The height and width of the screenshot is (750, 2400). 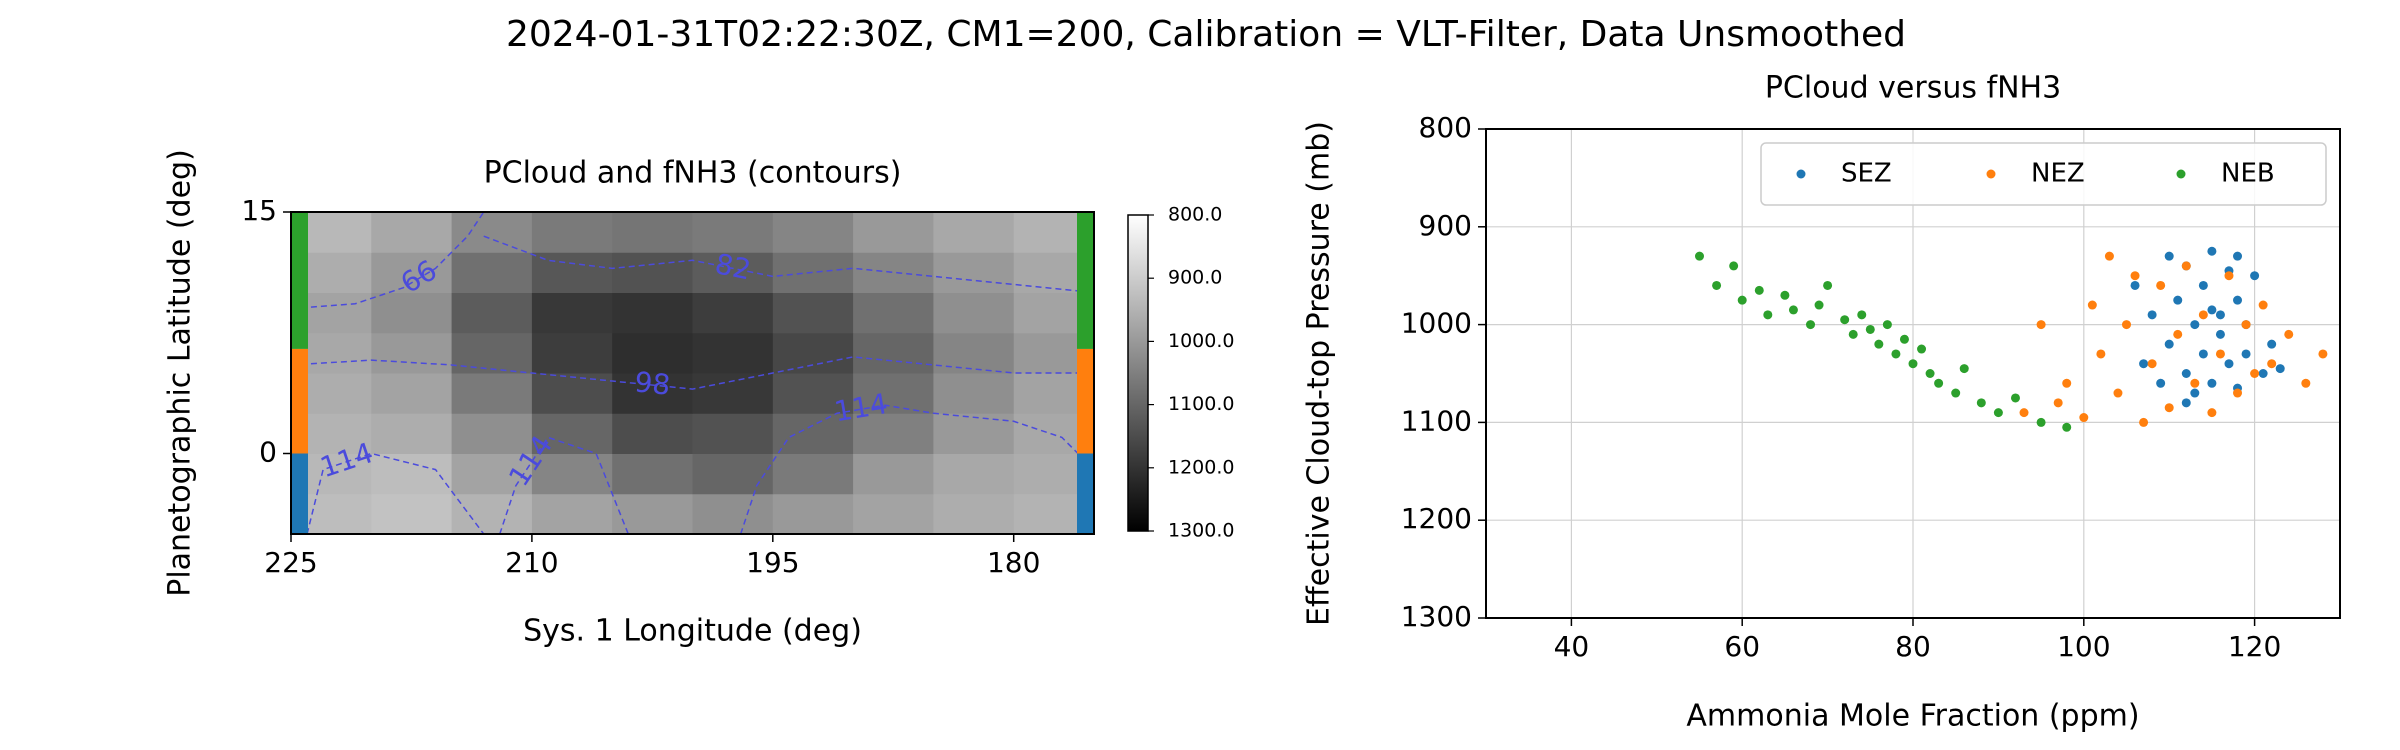 What do you see at coordinates (1195, 278) in the screenshot?
I see `colorbar-tick-label: 900.0` at bounding box center [1195, 278].